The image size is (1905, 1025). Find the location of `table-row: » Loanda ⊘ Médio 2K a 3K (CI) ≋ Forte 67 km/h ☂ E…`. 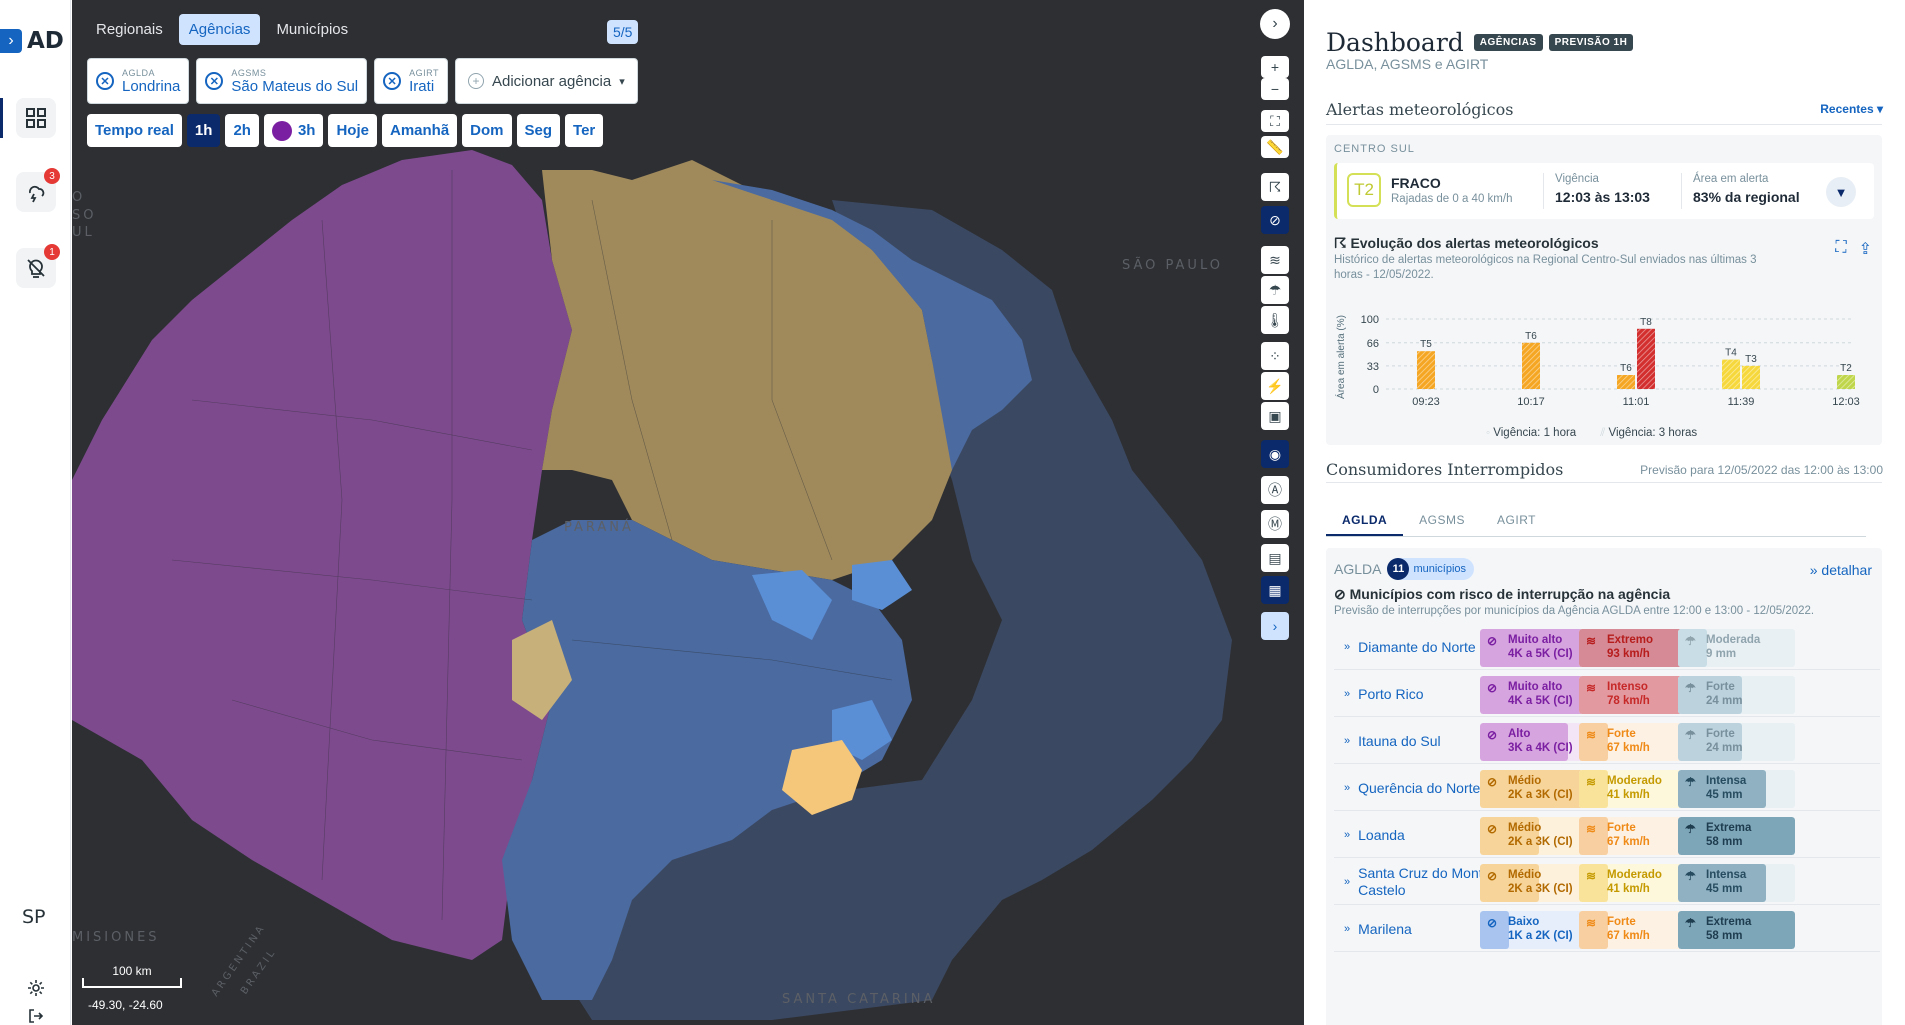

table-row: » Loanda ⊘ Médio 2K a 3K (CI) ≋ Forte 67 km/h ☂ E… is located at coordinates (1607, 835).